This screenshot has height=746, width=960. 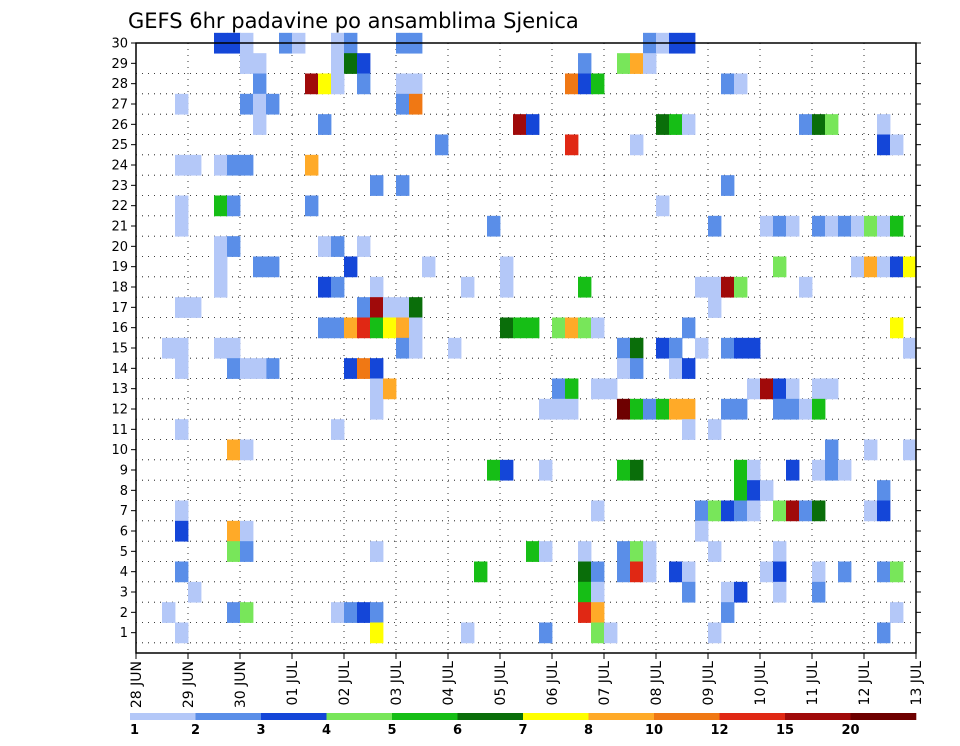 What do you see at coordinates (119, 430) in the screenshot?
I see `y-tick-label: 11` at bounding box center [119, 430].